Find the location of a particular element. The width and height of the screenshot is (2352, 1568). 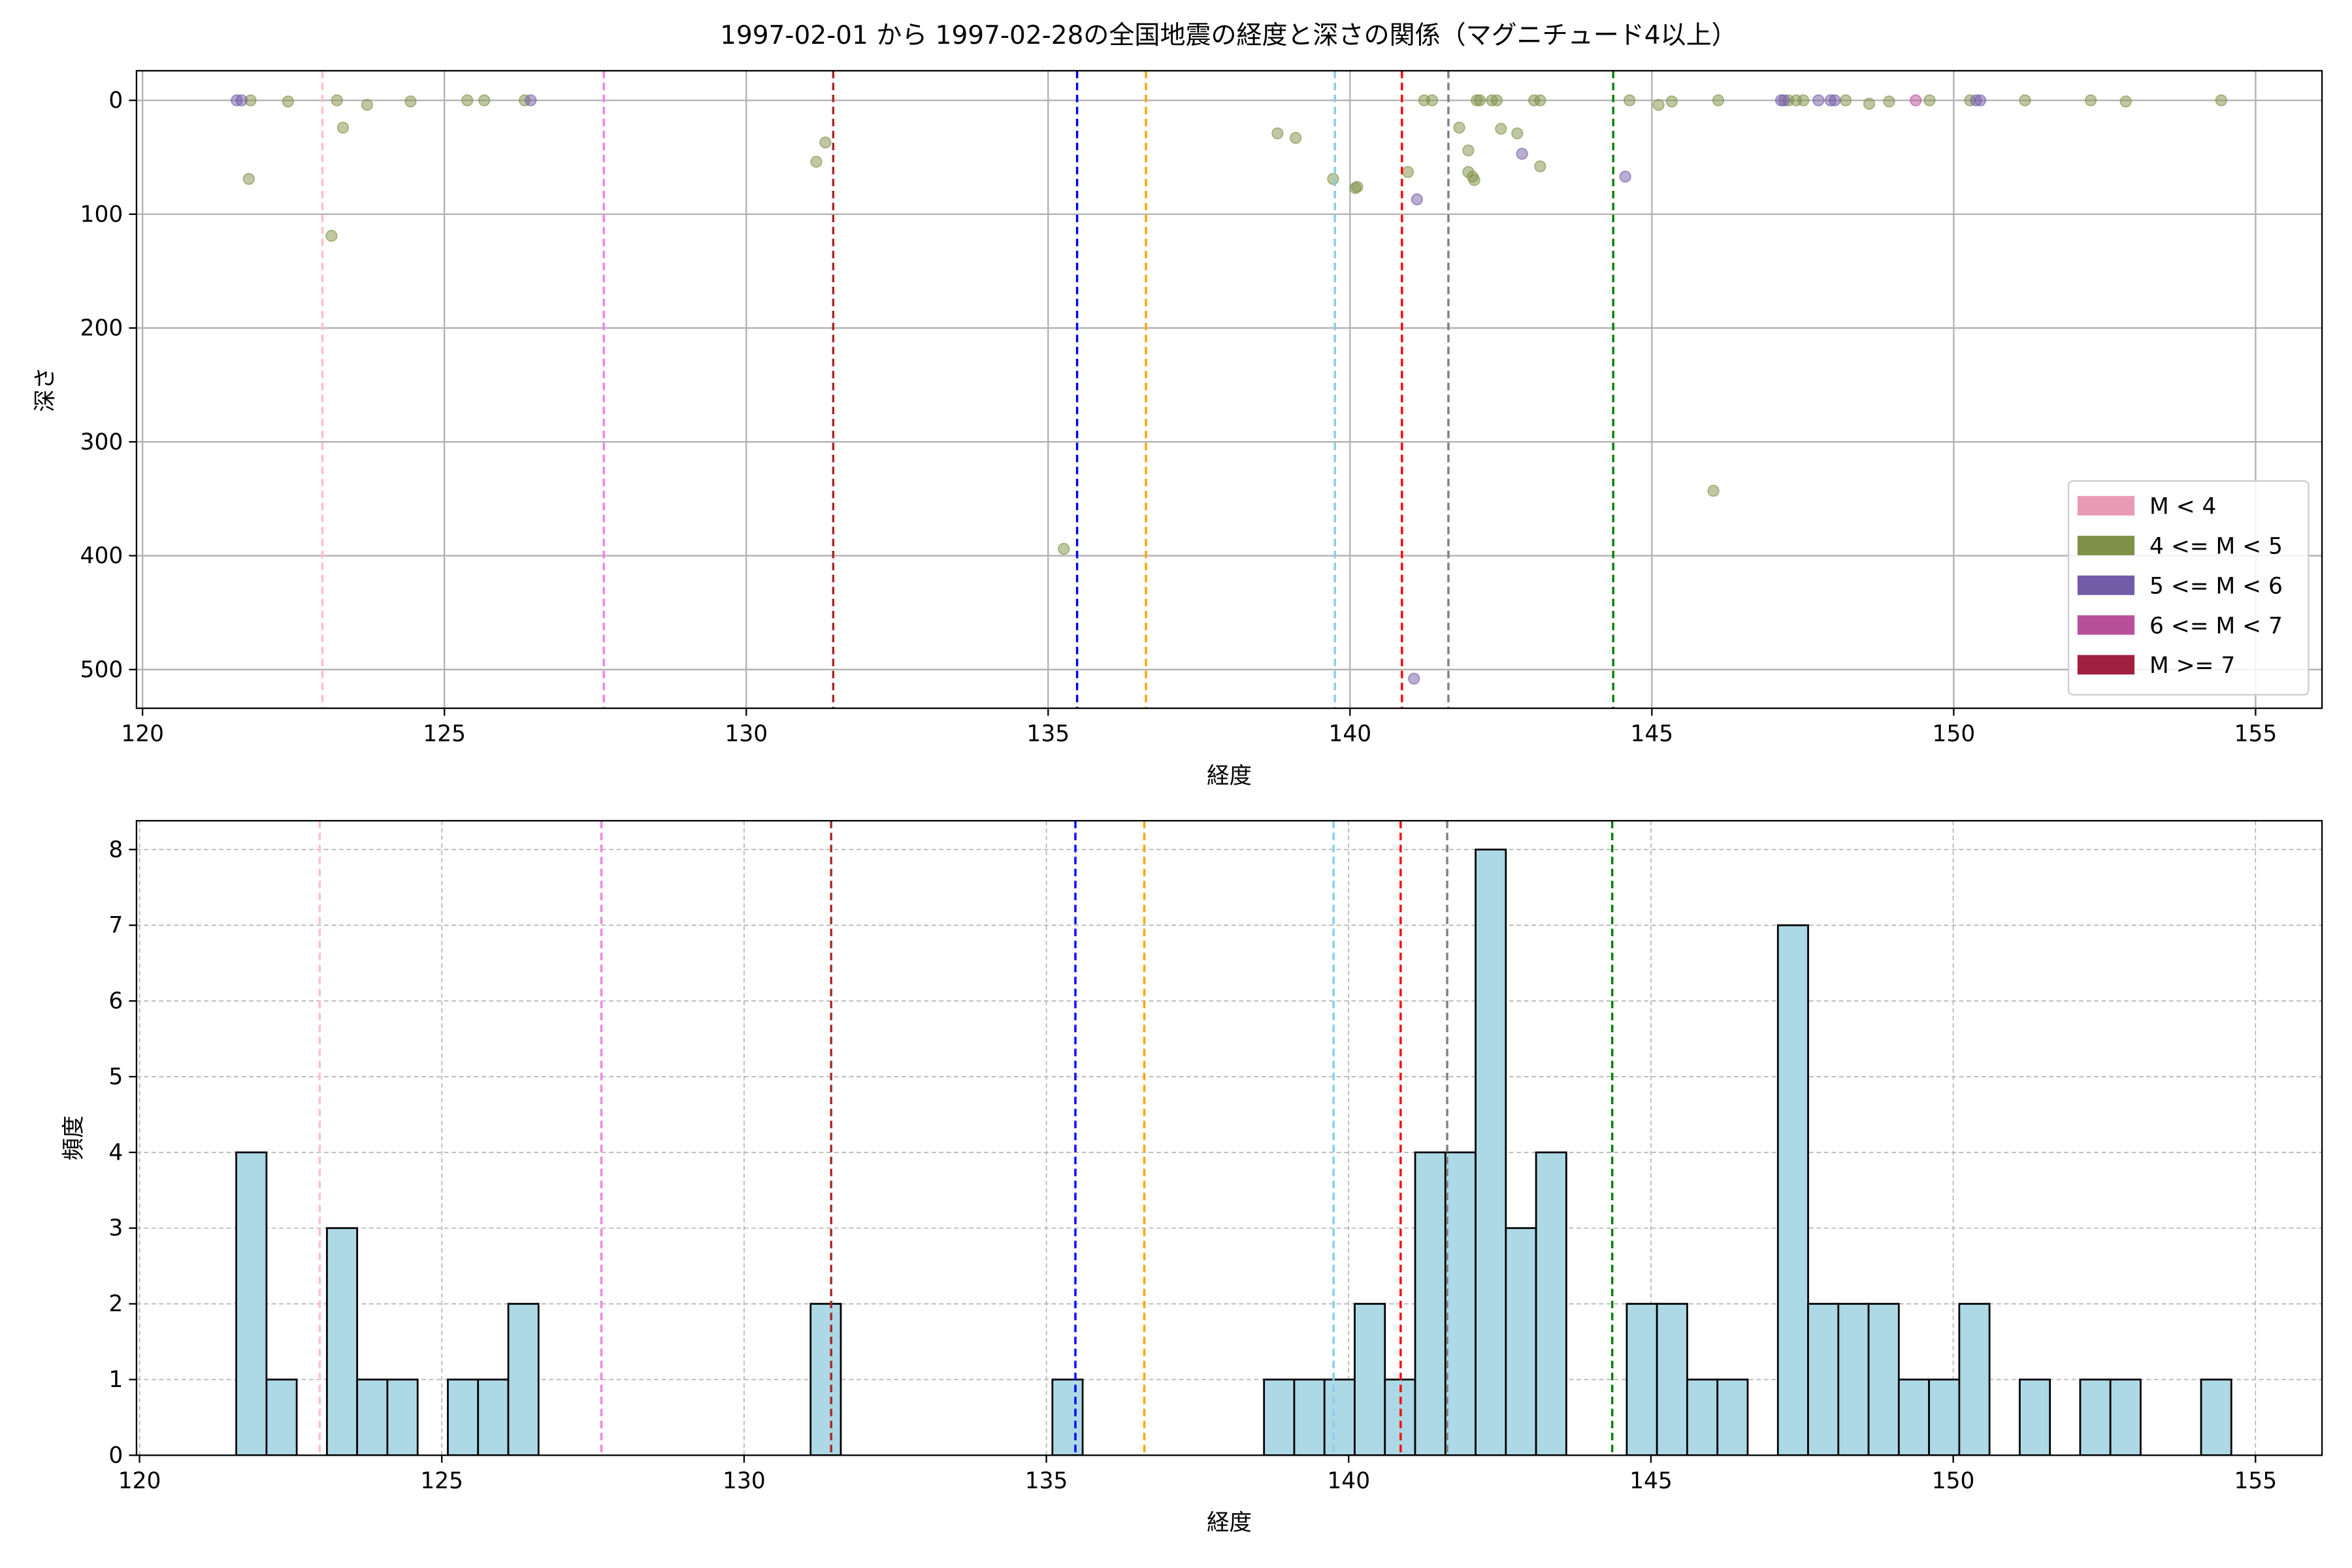

legend-label: 5 <= M < 6 is located at coordinates (2216, 586).